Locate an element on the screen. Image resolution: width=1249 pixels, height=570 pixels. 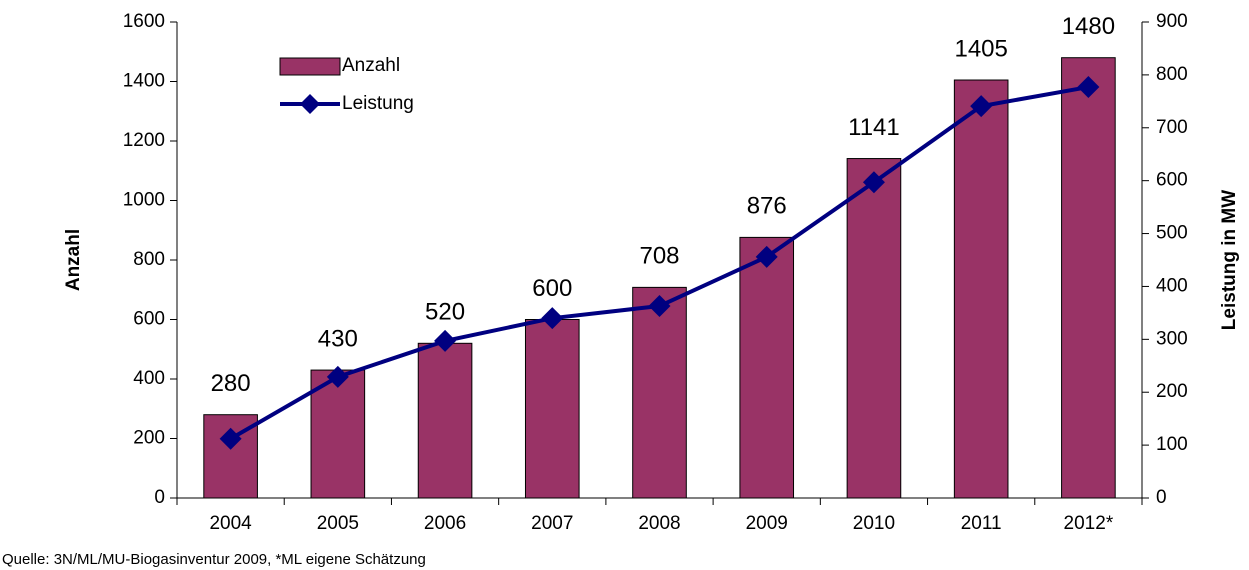
x-tick-label: 2012* is located at coordinates (1089, 523).